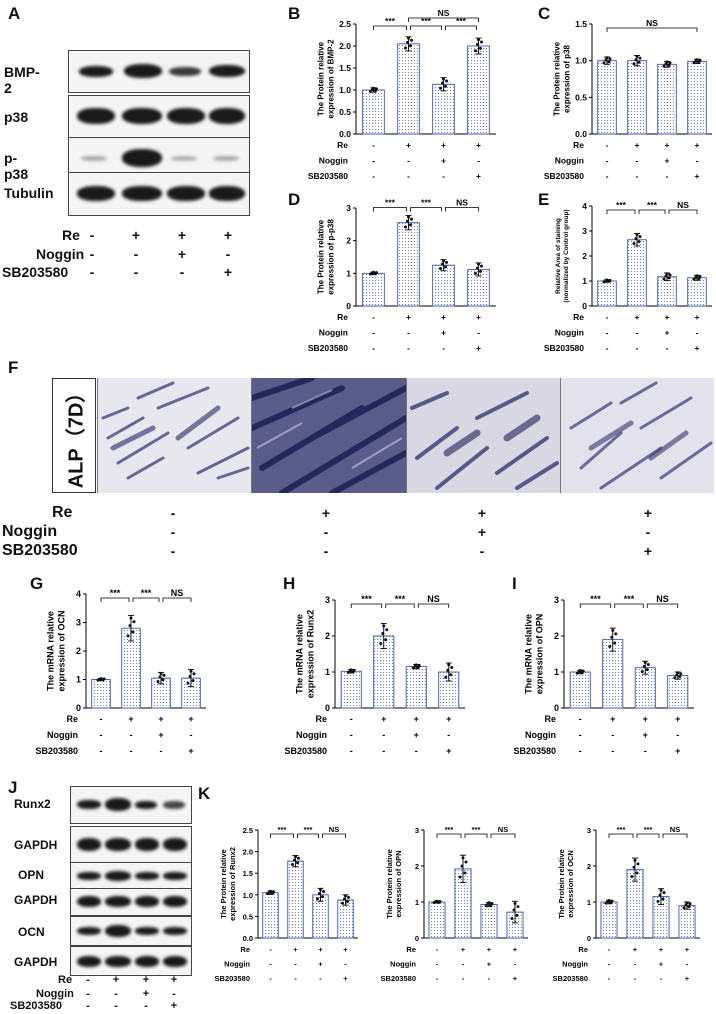 The width and height of the screenshot is (716, 1014). I want to click on y-axis-label: The mRNA relative expression of OCN, so click(55, 650).